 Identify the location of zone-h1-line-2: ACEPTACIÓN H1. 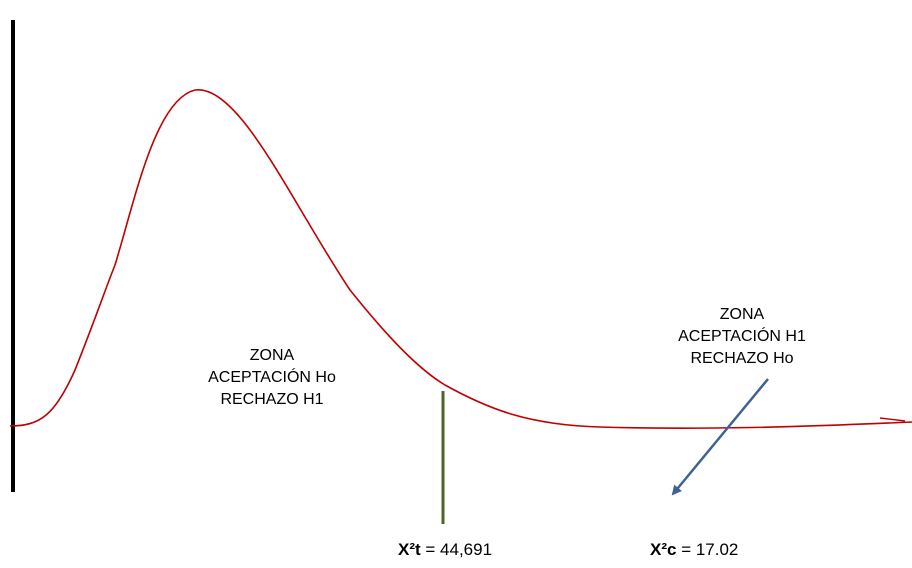
(742, 336).